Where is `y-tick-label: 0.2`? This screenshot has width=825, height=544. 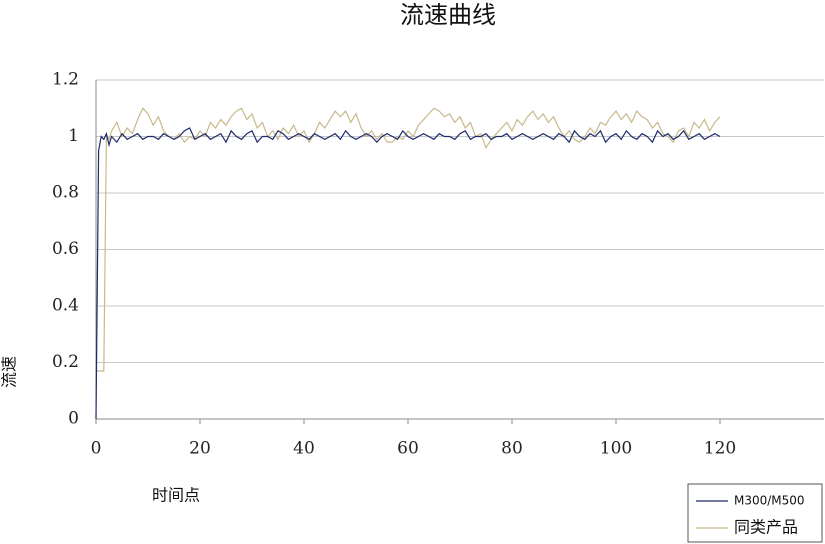 y-tick-label: 0.2 is located at coordinates (65, 362).